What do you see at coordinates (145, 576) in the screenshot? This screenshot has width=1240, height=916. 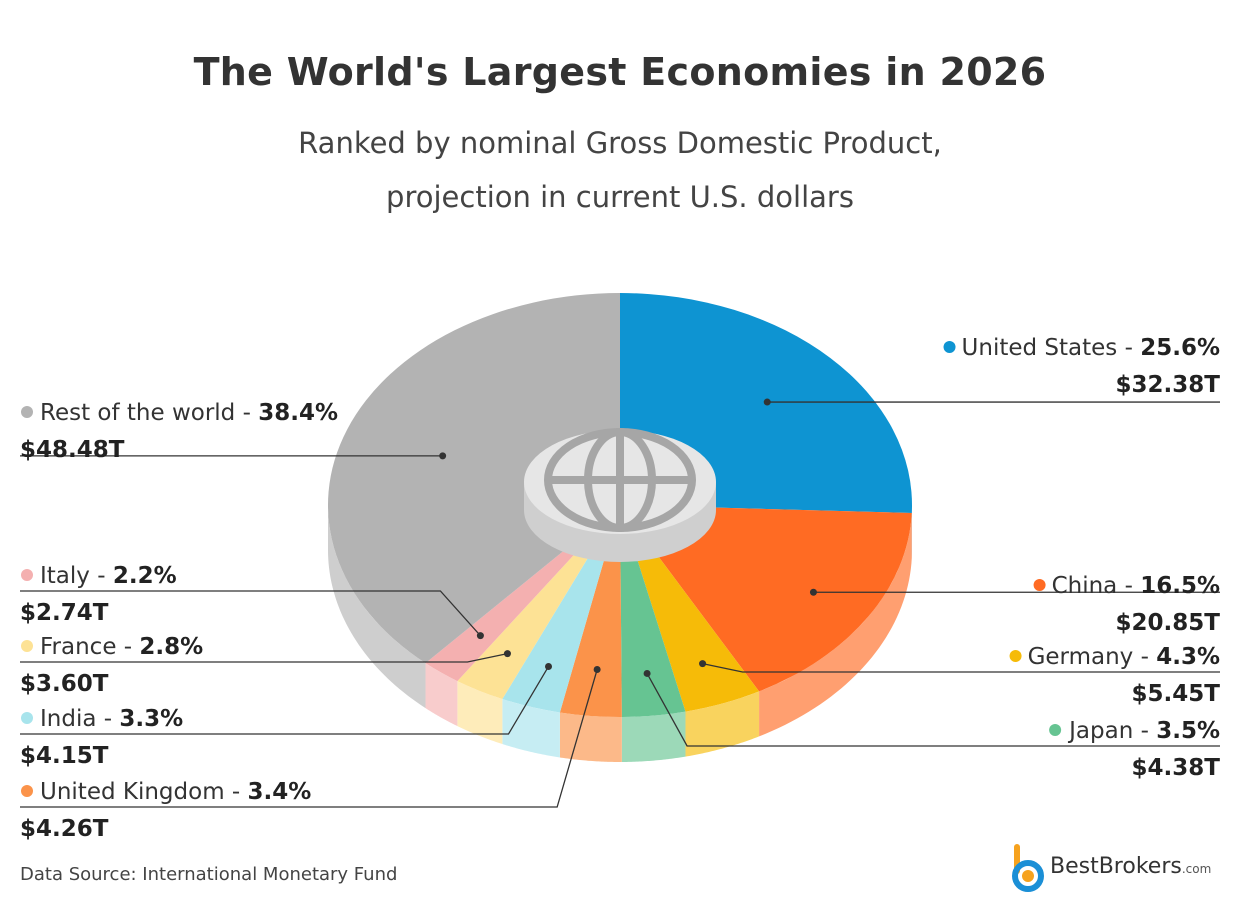 I see `label-percent-italy: 2.2%` at bounding box center [145, 576].